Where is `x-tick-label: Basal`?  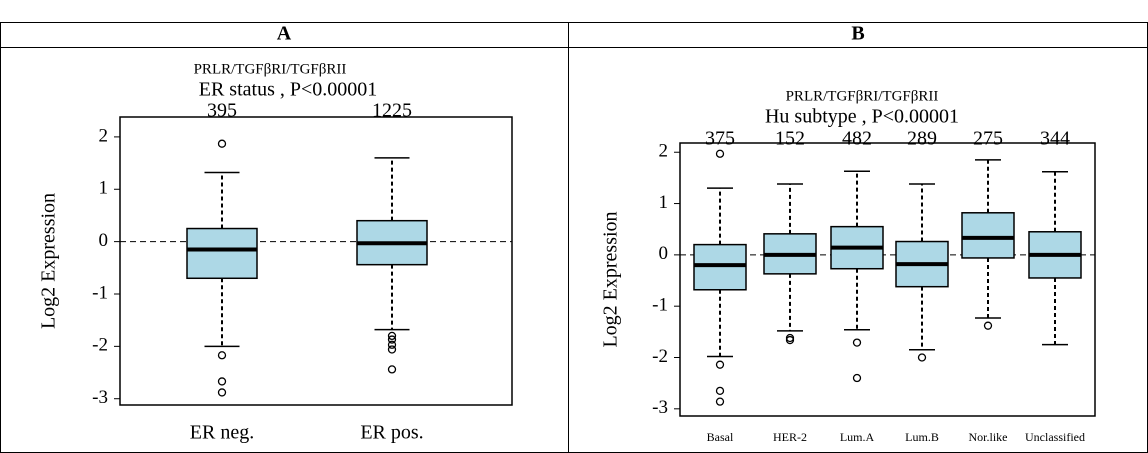 x-tick-label: Basal is located at coordinates (720, 437).